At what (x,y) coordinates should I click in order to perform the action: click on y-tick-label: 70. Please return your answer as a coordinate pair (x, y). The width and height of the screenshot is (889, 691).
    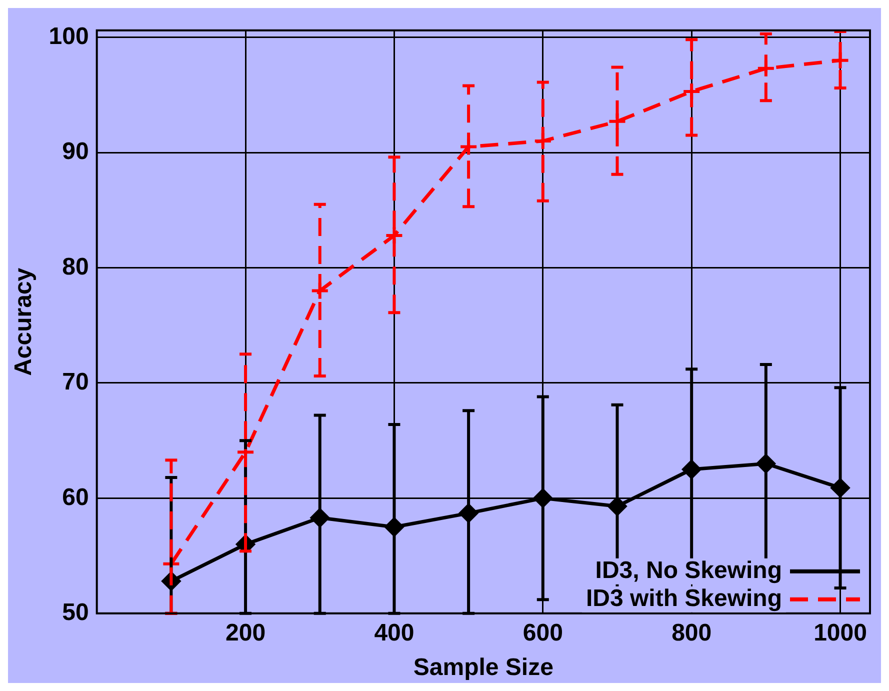
    Looking at the image, I should click on (75, 382).